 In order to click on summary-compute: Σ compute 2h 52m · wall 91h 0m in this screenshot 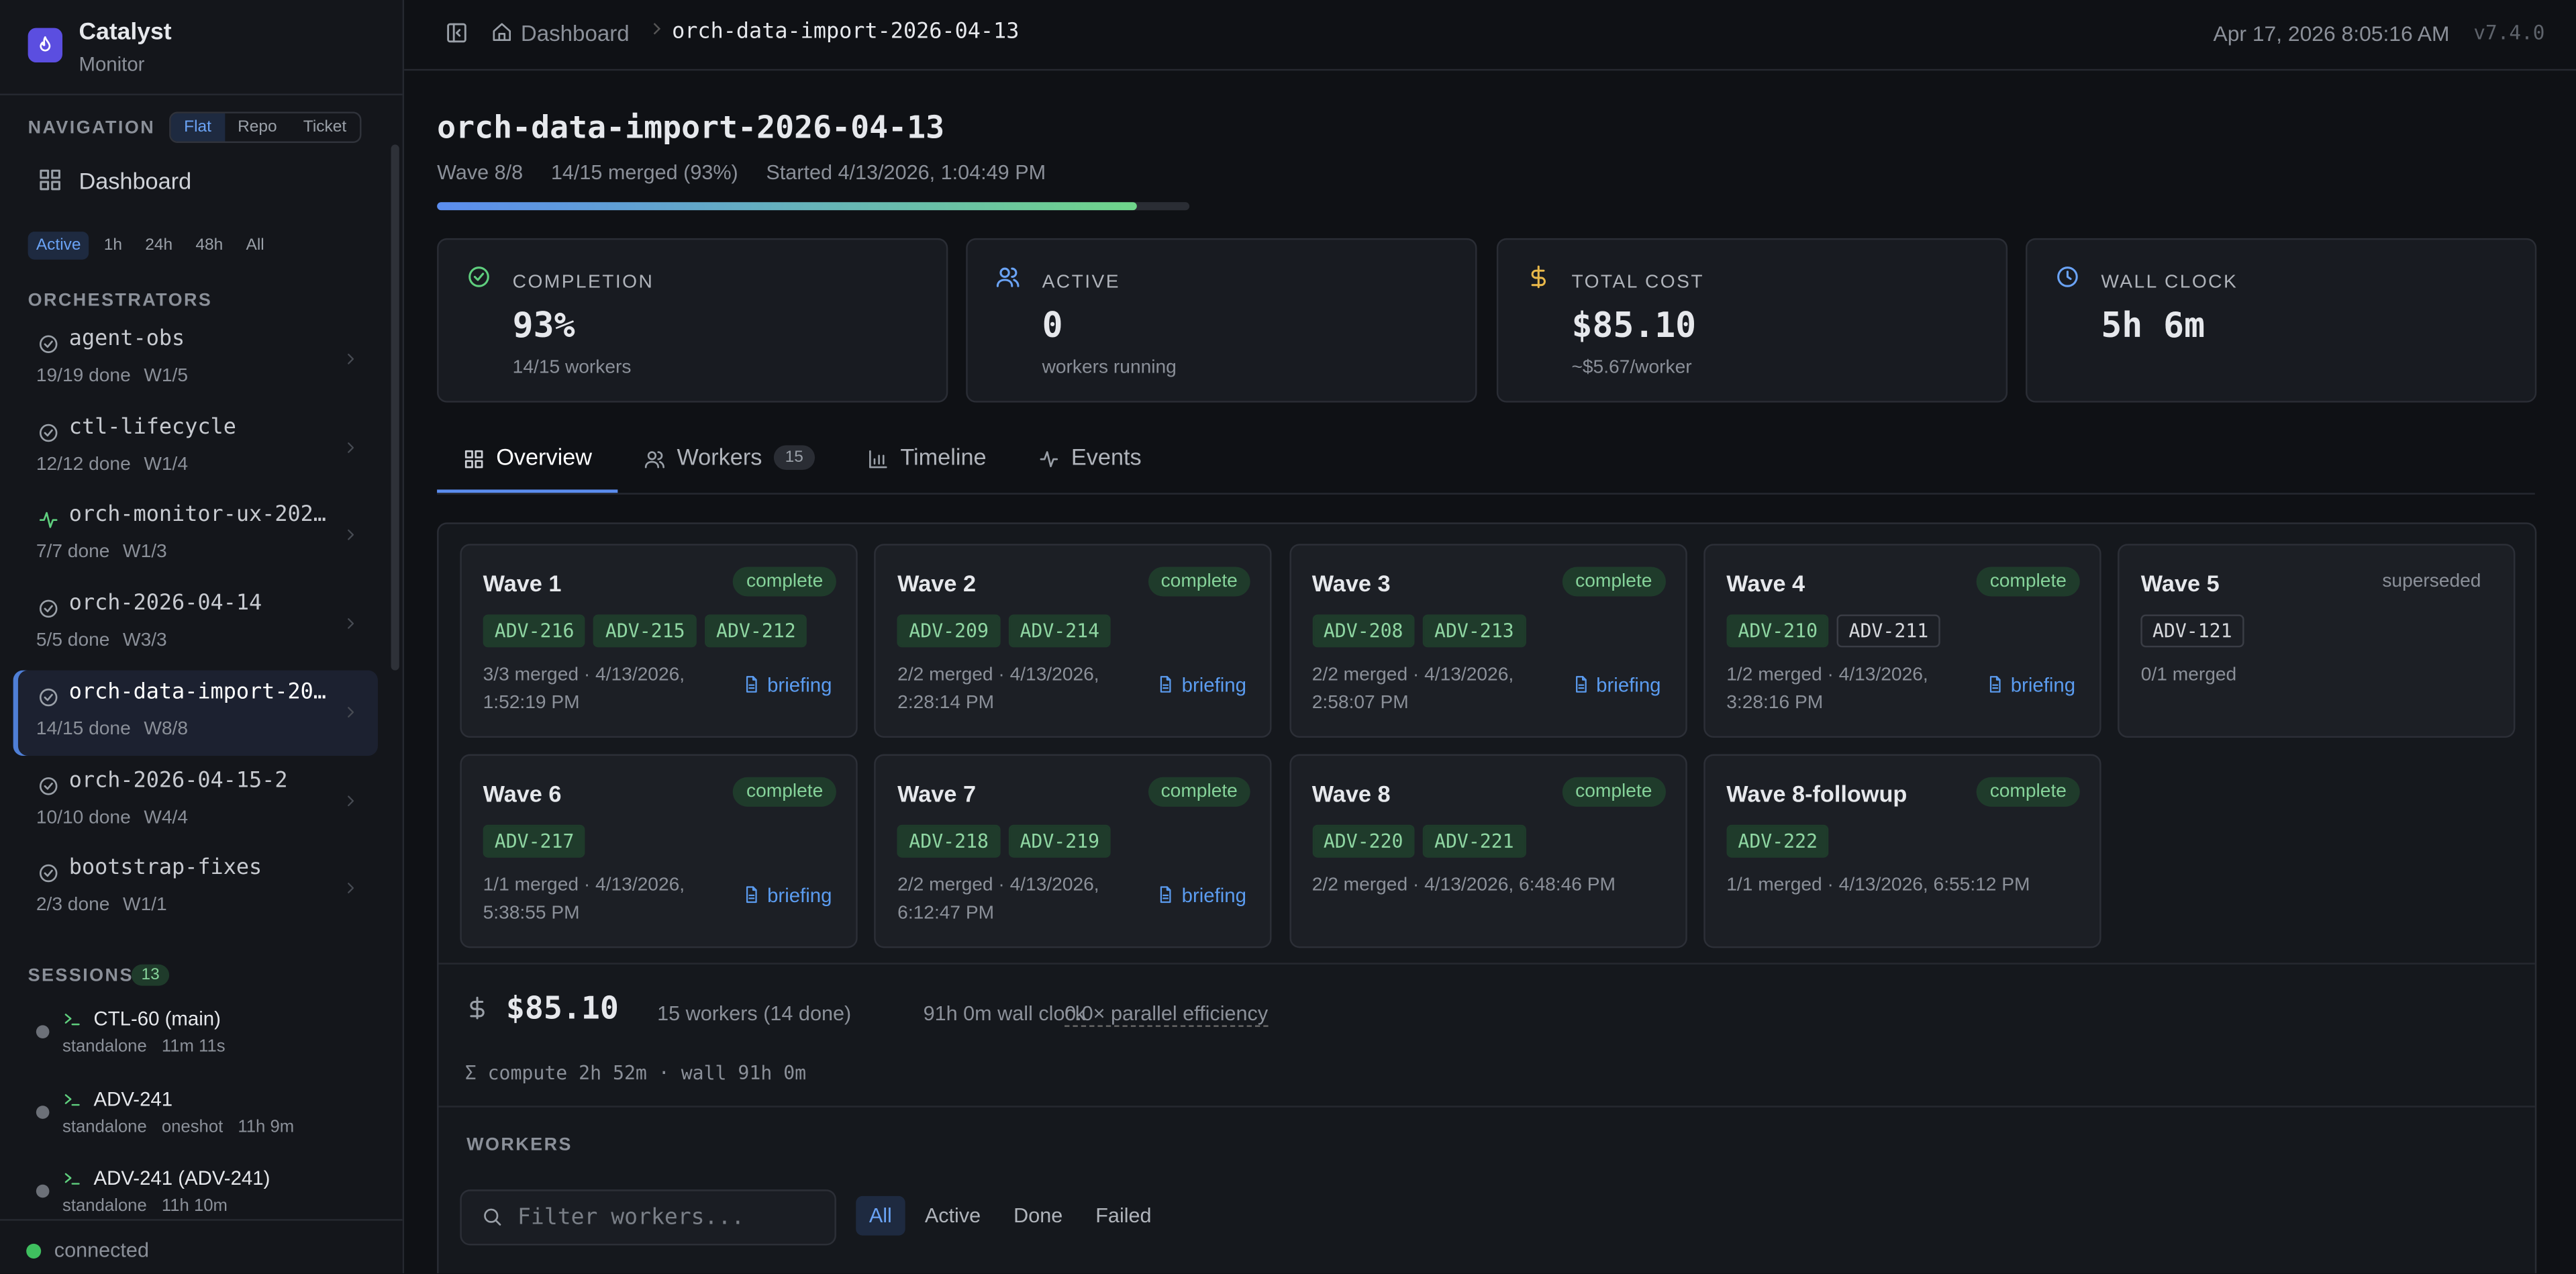, I will do `click(635, 1073)`.